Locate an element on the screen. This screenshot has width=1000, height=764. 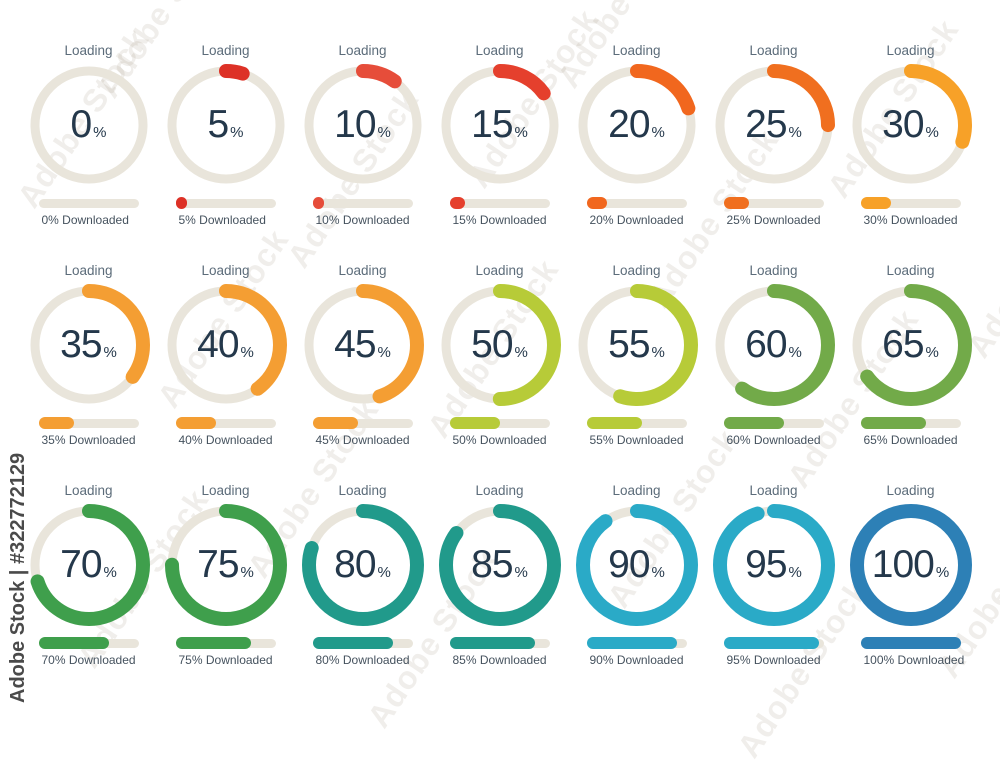
donut-progress-ring: 0 % is located at coordinates (89, 125).